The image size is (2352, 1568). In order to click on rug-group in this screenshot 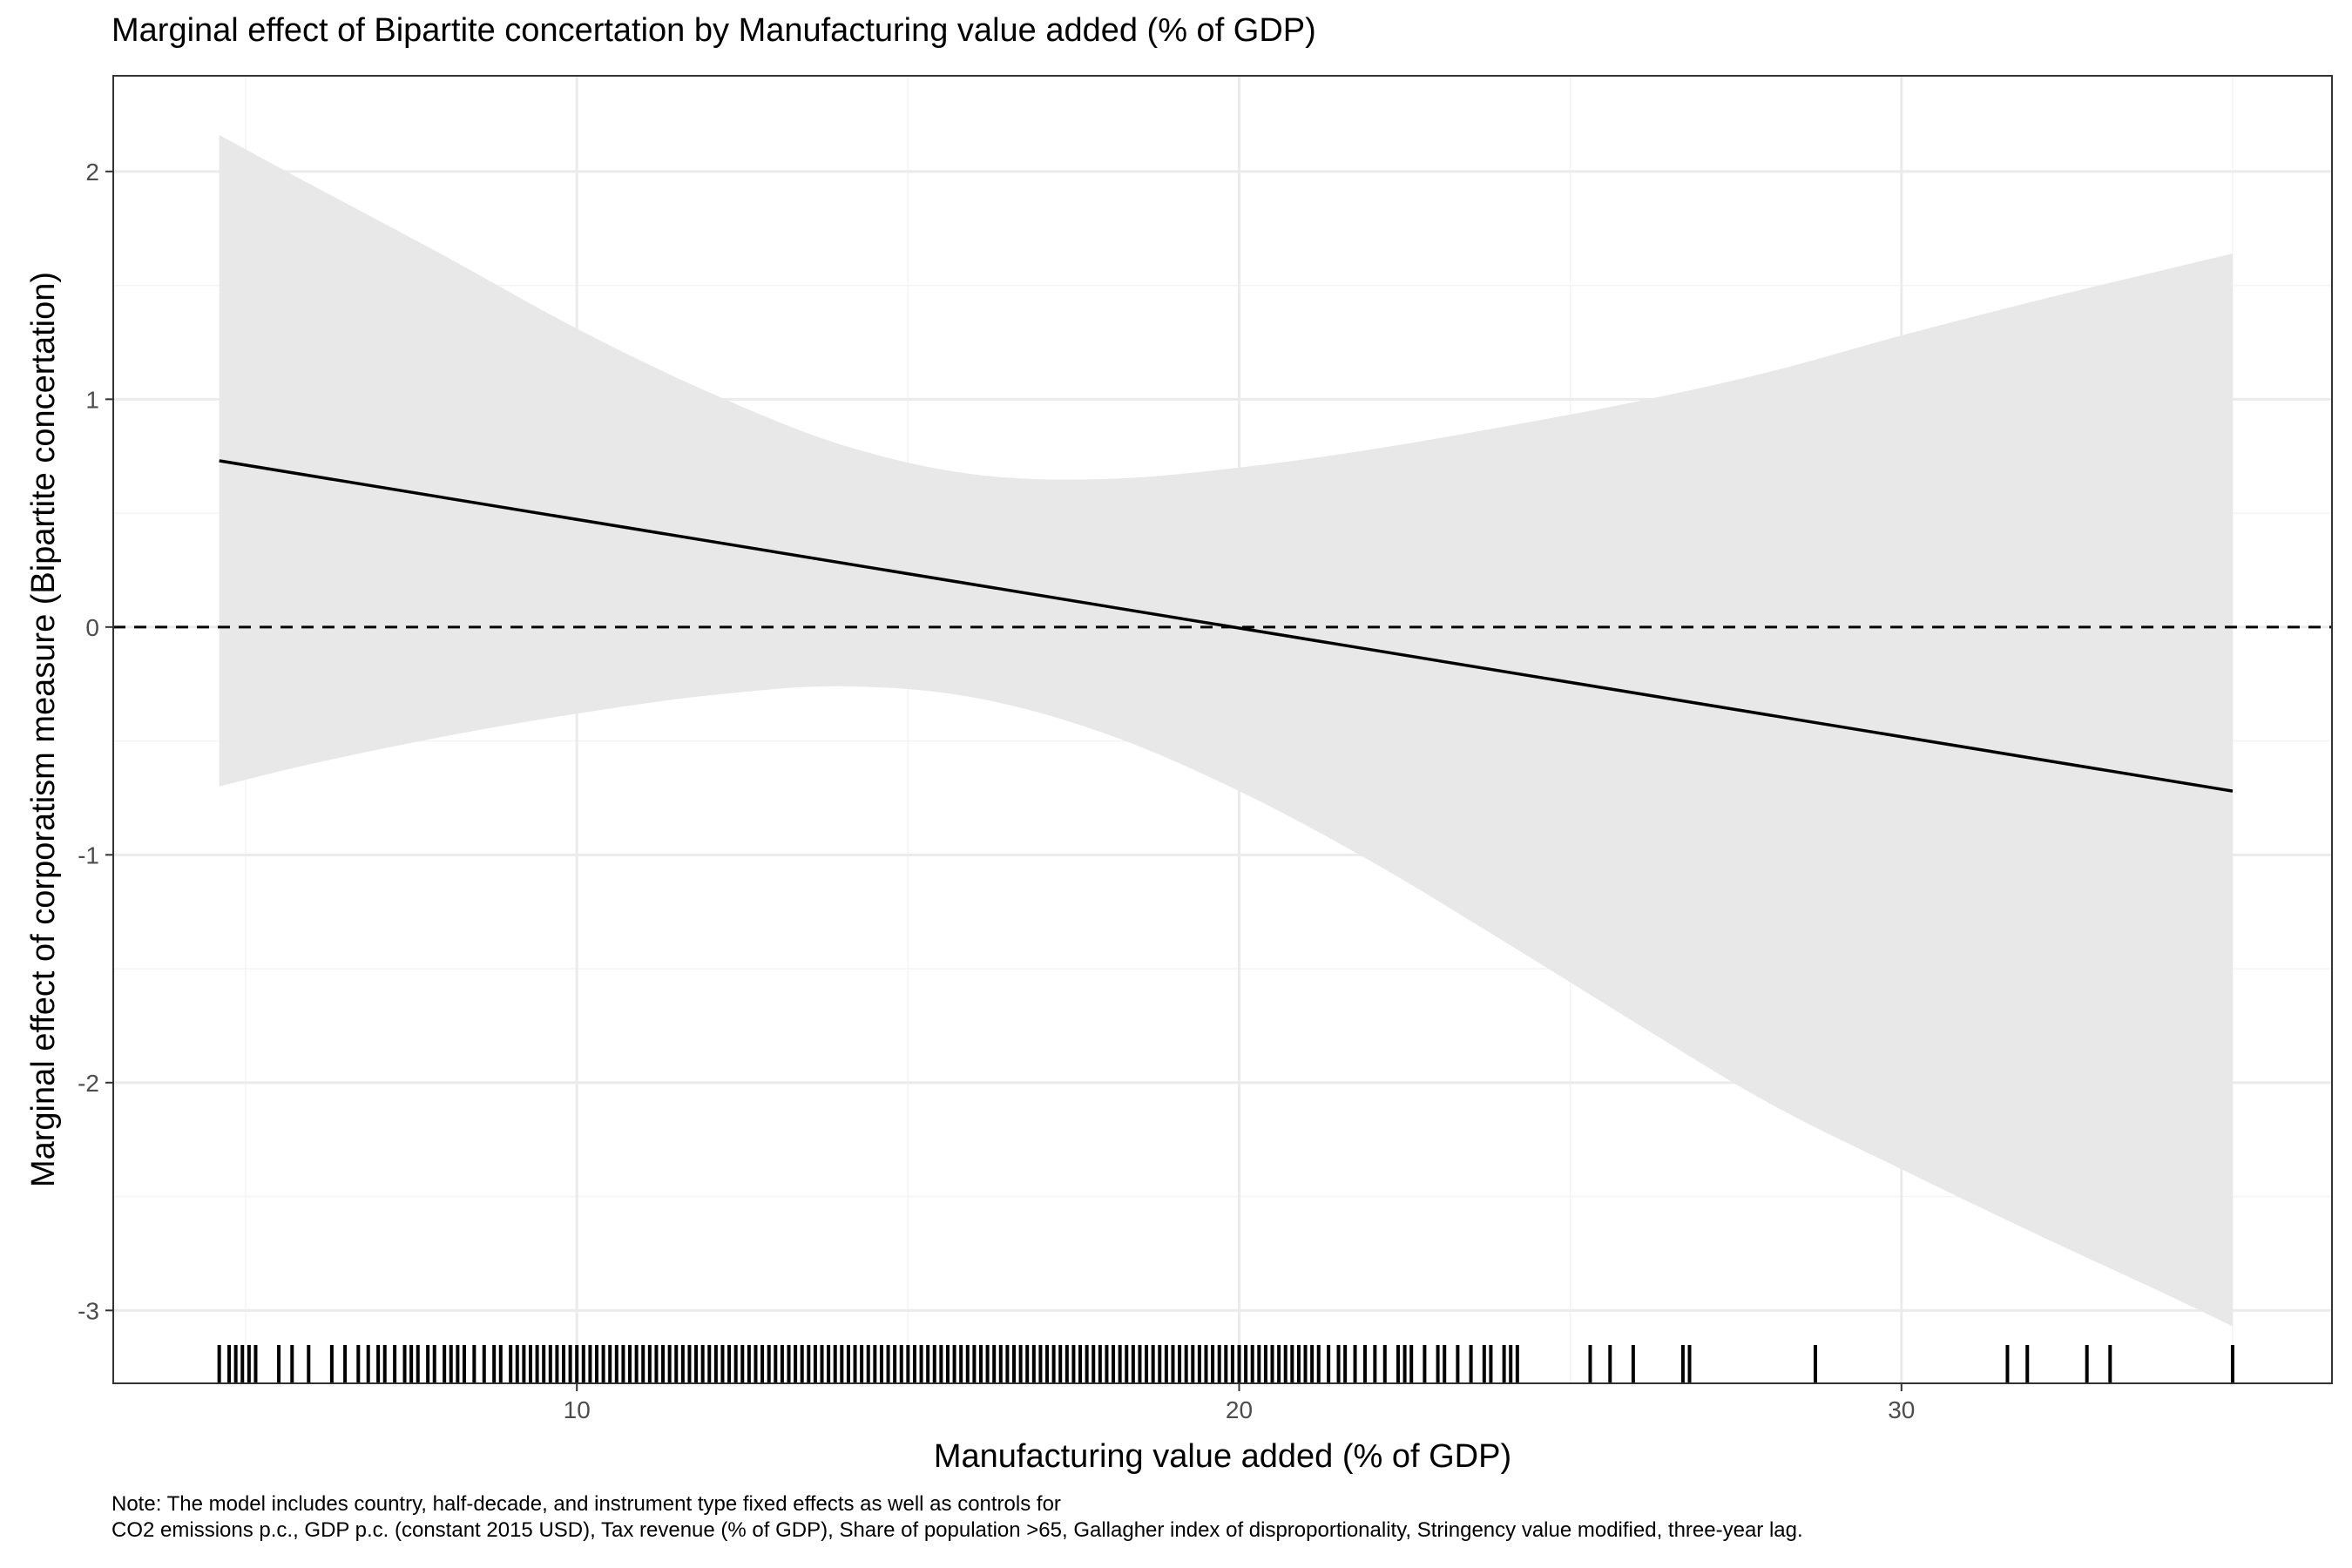, I will do `click(1225, 1364)`.